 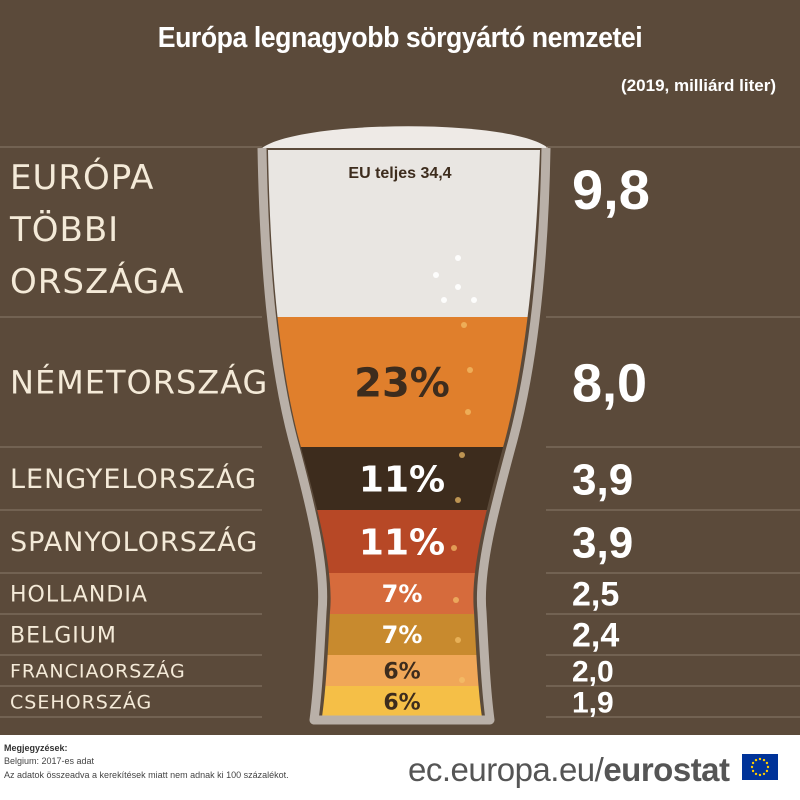 What do you see at coordinates (595, 595) in the screenshot?
I see `value-label: 2,5` at bounding box center [595, 595].